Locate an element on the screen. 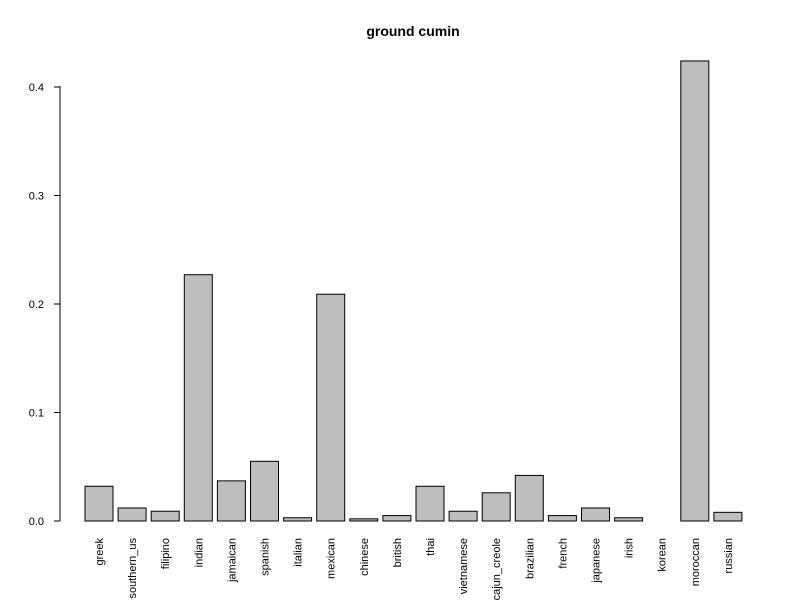  bar-italian is located at coordinates (298, 519).